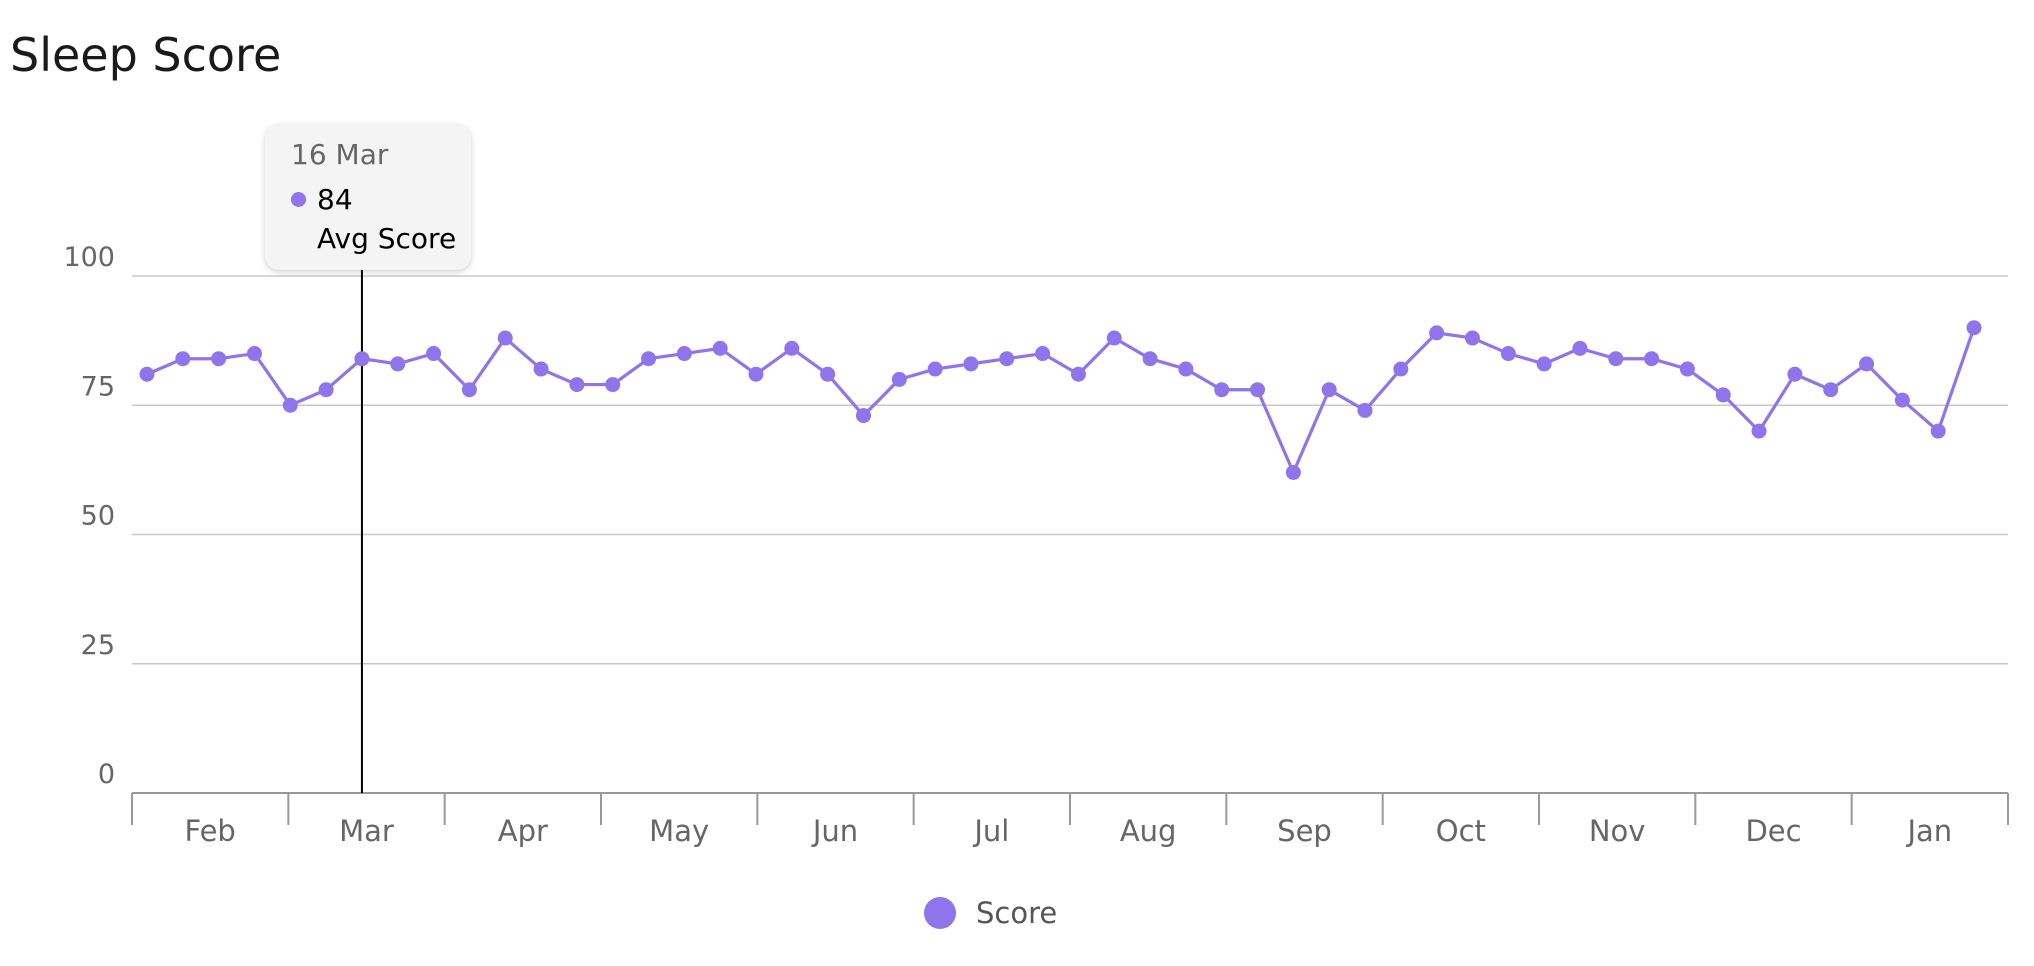  What do you see at coordinates (298, 199) in the screenshot?
I see `tooltip-series-dot` at bounding box center [298, 199].